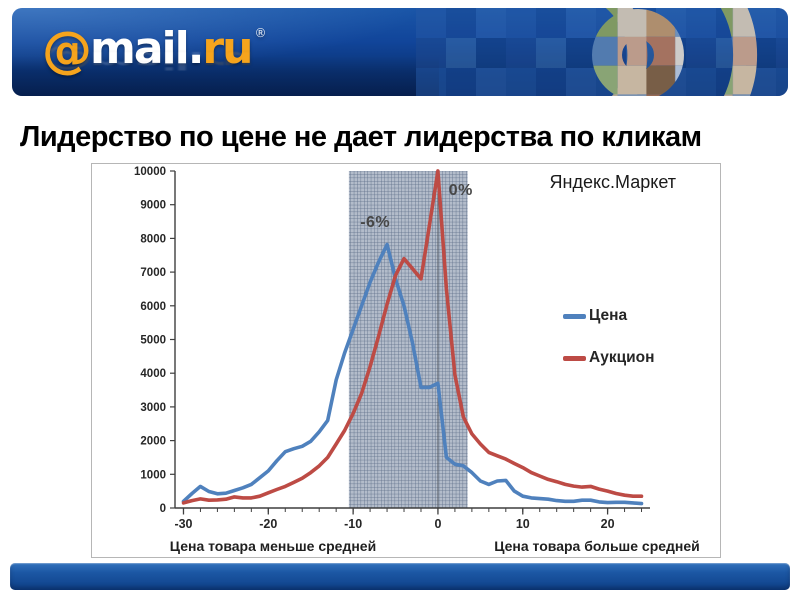 Image resolution: width=800 pixels, height=600 pixels. I want to click on photo-collage, so click(602, 52).